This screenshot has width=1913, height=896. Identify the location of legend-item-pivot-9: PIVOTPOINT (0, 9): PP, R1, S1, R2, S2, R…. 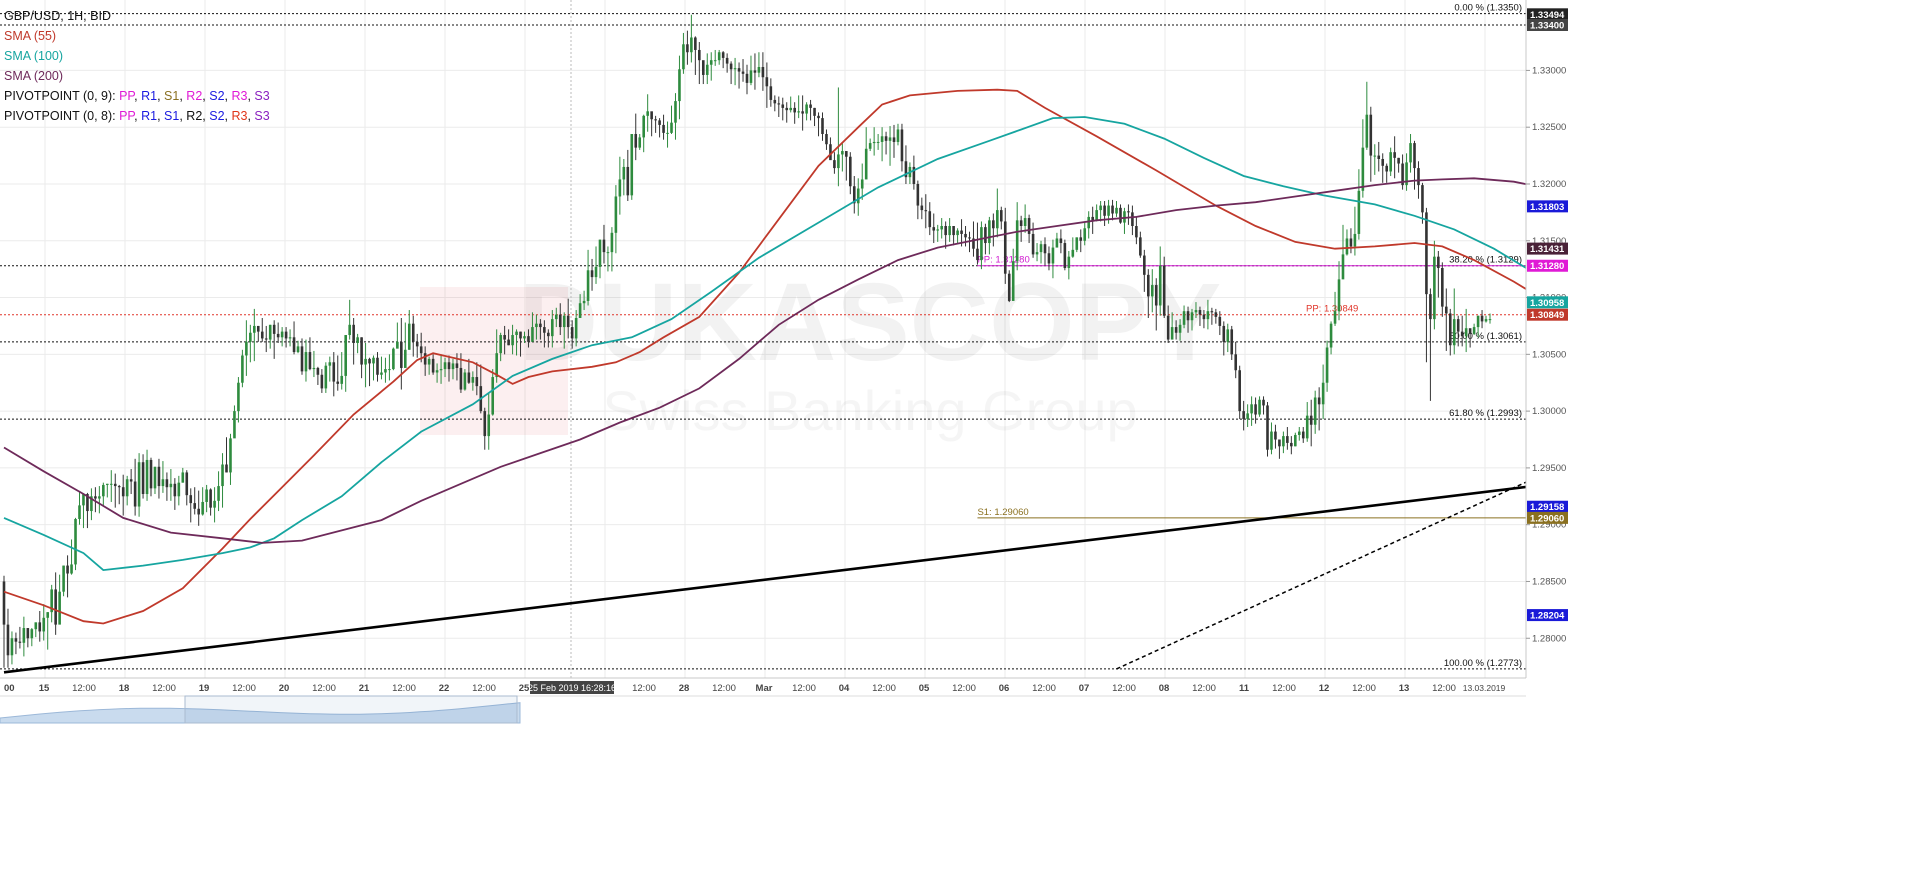
(137, 96).